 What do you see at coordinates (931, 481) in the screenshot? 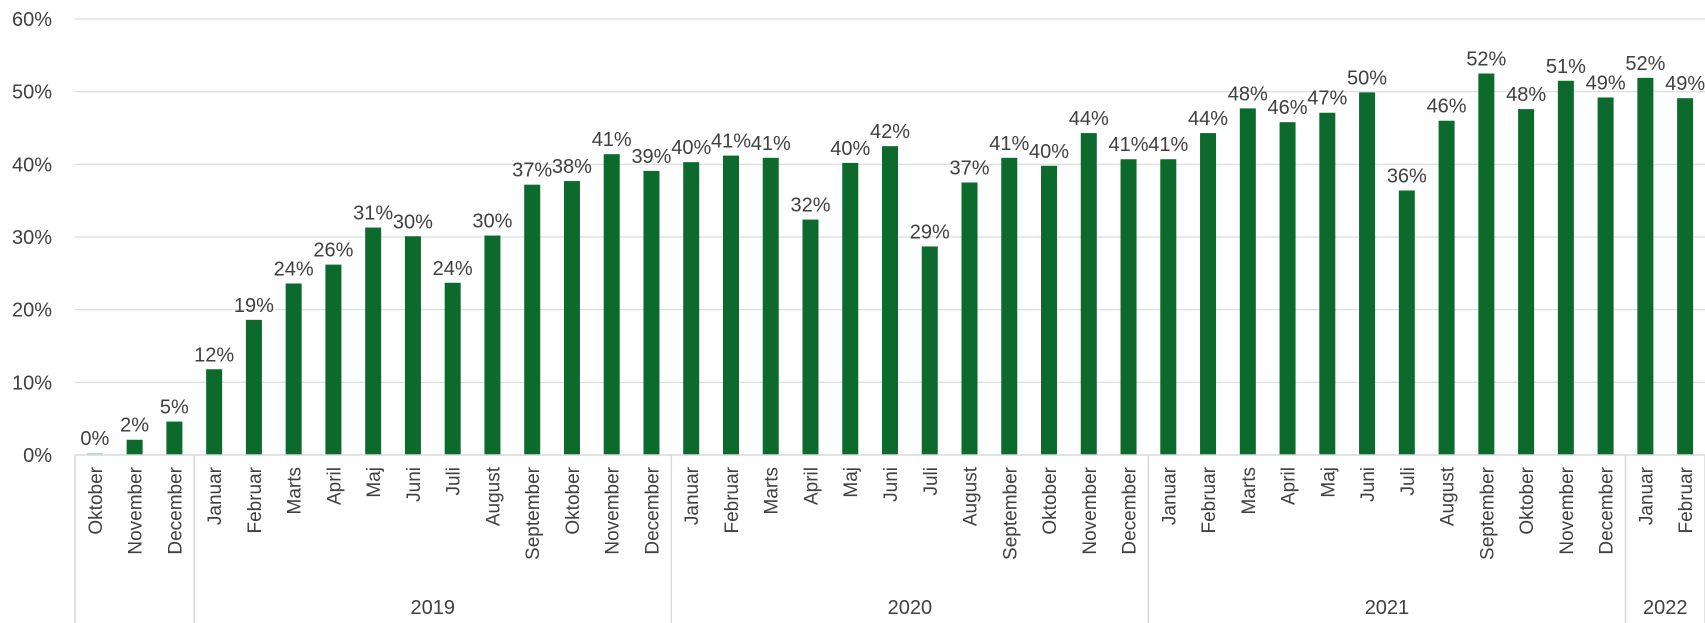
I see `category-label: Juli` at bounding box center [931, 481].